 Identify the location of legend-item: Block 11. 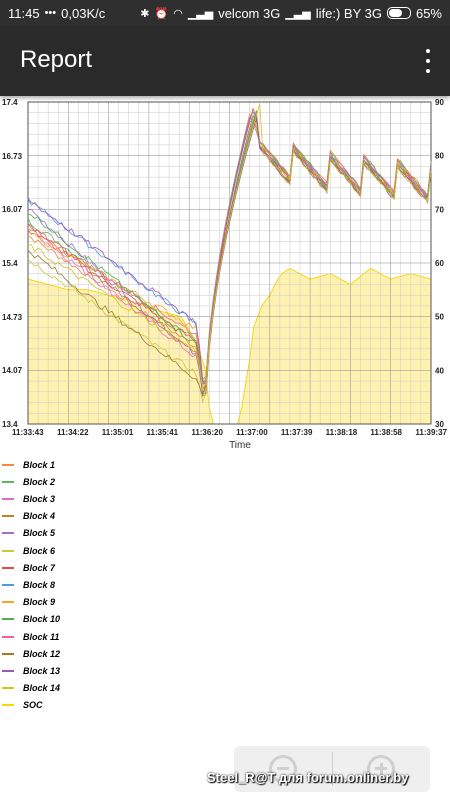
(29, 636).